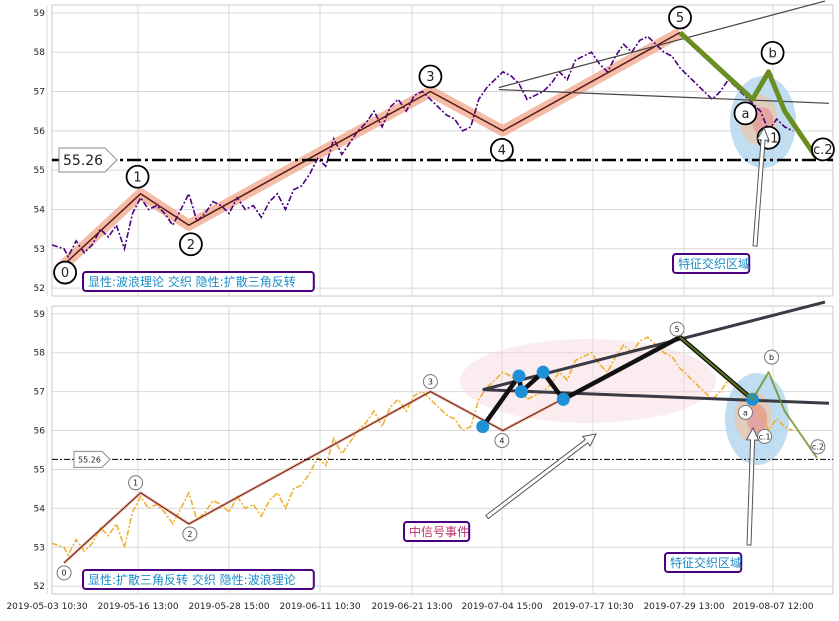 The width and height of the screenshot is (839, 621). Describe the element at coordinates (772, 607) in the screenshot. I see `x-tick-label: 2019-08-07 12:00` at that location.